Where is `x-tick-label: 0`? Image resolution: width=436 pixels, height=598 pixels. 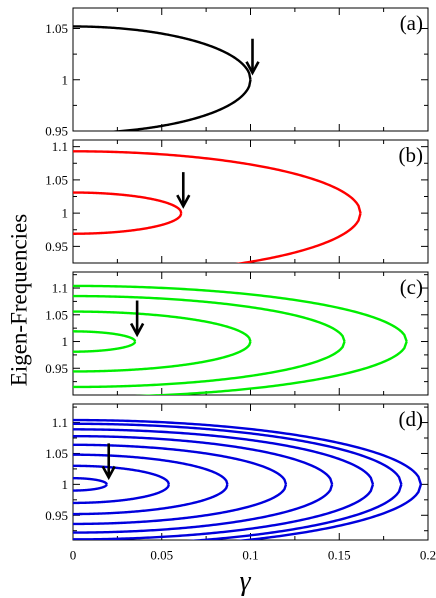 x-tick-label: 0 is located at coordinates (73, 555).